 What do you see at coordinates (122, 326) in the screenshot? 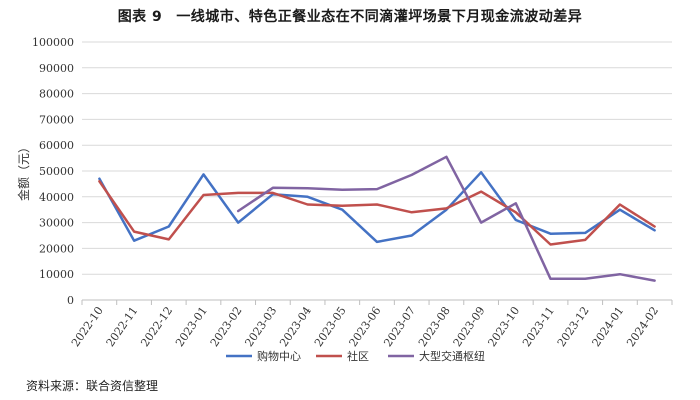
I see `x-tick-label: 2022-11` at bounding box center [122, 326].